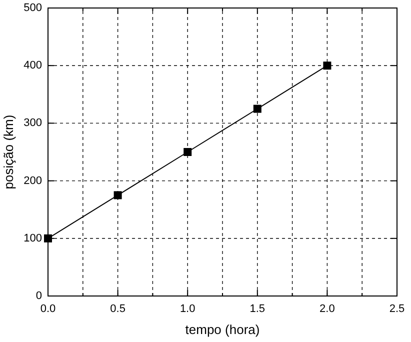 This screenshot has width=411, height=342. I want to click on y-tick-label: 0, so click(39, 296).